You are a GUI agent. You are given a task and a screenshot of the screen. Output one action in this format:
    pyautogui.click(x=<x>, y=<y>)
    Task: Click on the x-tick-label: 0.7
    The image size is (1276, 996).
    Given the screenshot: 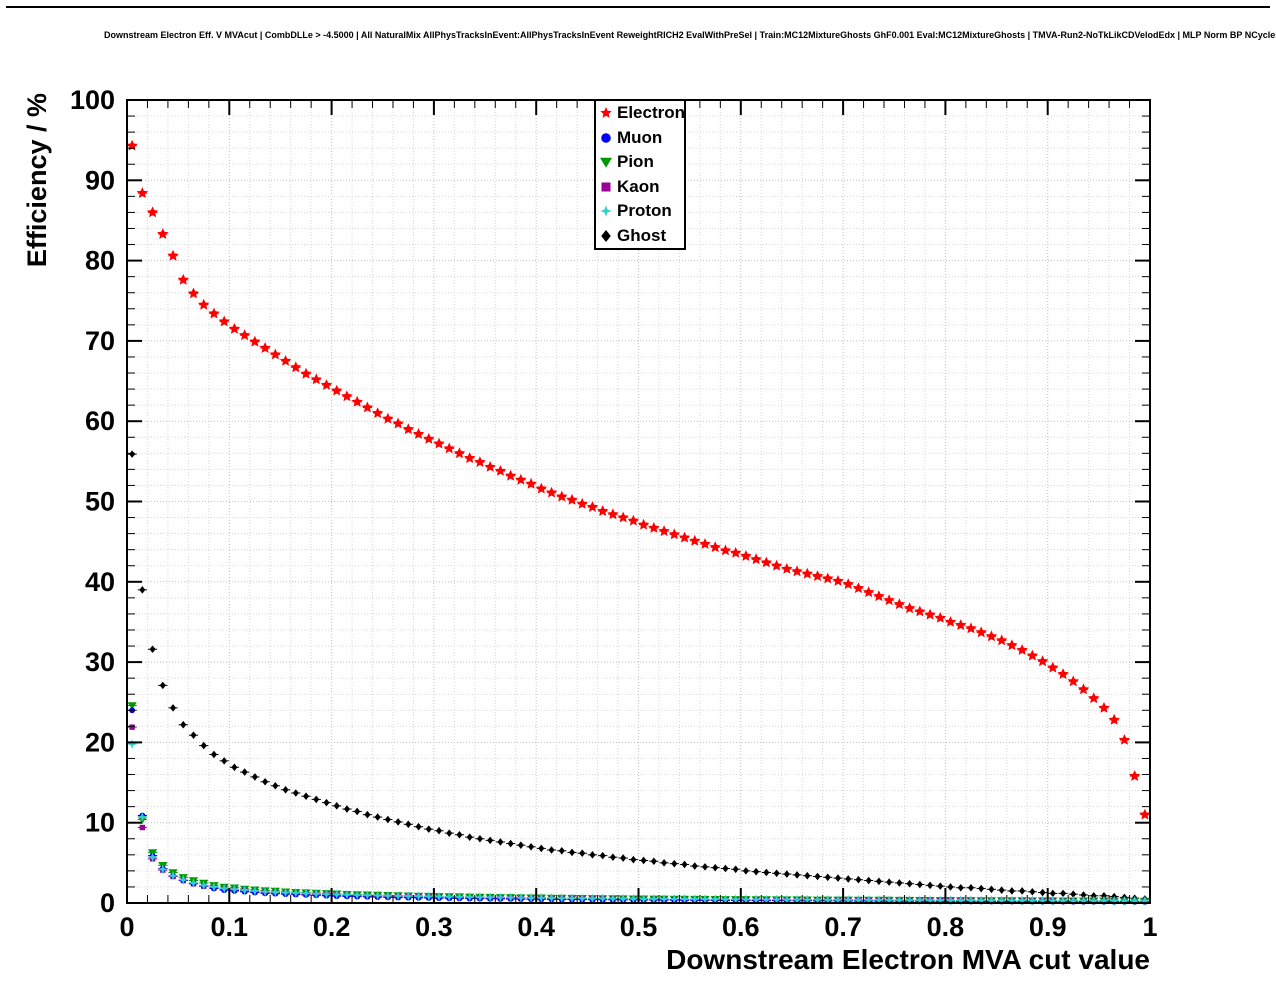 What is the action you would take?
    pyautogui.click(x=843, y=927)
    